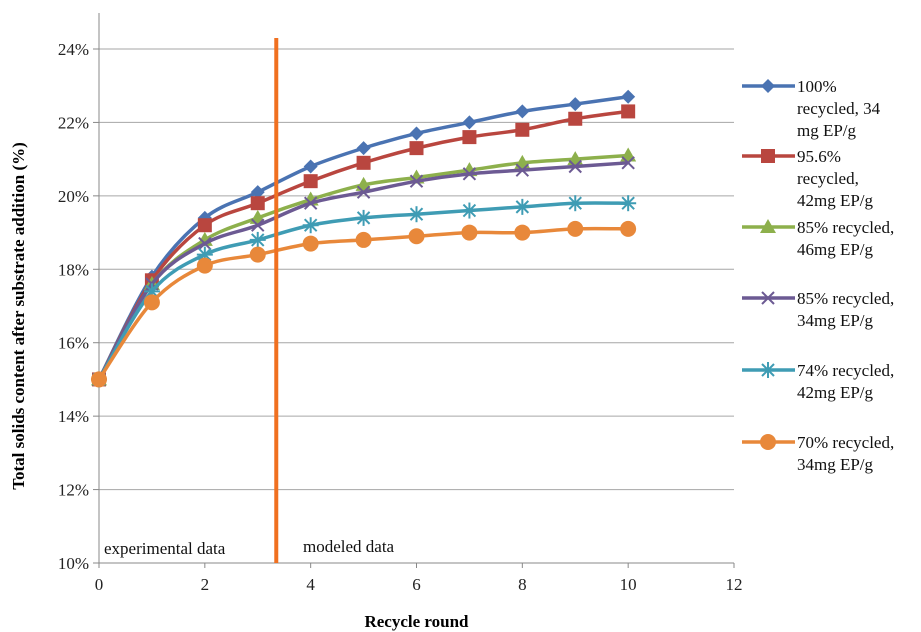 This screenshot has height=632, width=921. What do you see at coordinates (73, 122) in the screenshot?
I see `y-tick-label: 22%` at bounding box center [73, 122].